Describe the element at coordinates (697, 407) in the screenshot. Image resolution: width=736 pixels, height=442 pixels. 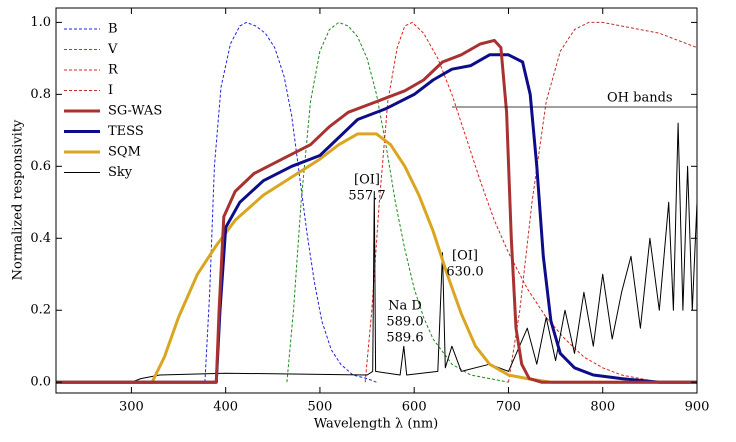
I see `x-tick-label: 900` at that location.